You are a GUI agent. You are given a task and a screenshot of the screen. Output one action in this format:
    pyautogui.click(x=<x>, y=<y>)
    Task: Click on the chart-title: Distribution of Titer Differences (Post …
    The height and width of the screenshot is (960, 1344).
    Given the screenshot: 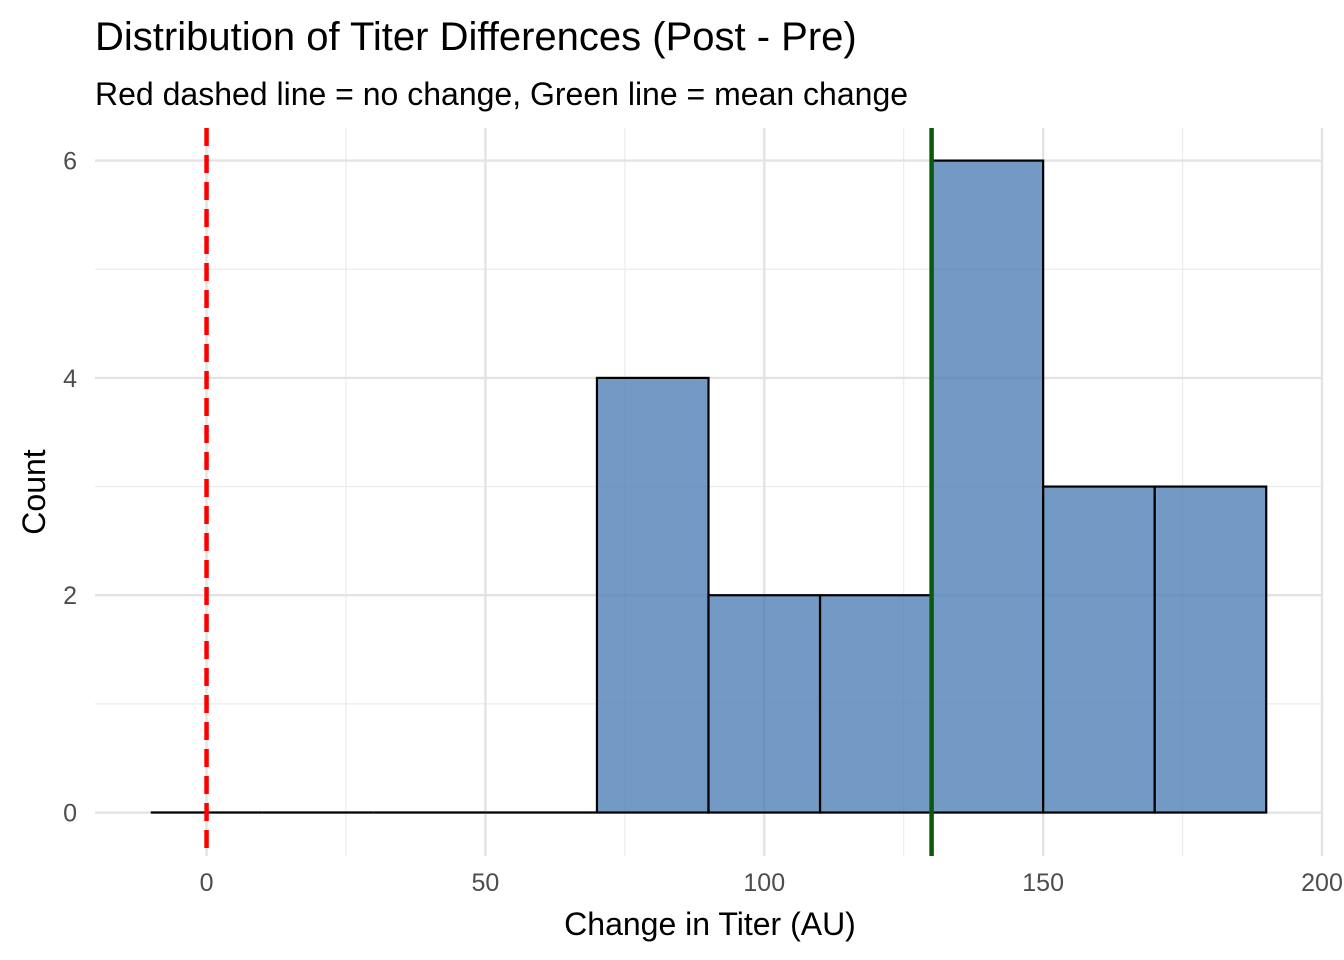 What is the action you would take?
    pyautogui.click(x=476, y=37)
    